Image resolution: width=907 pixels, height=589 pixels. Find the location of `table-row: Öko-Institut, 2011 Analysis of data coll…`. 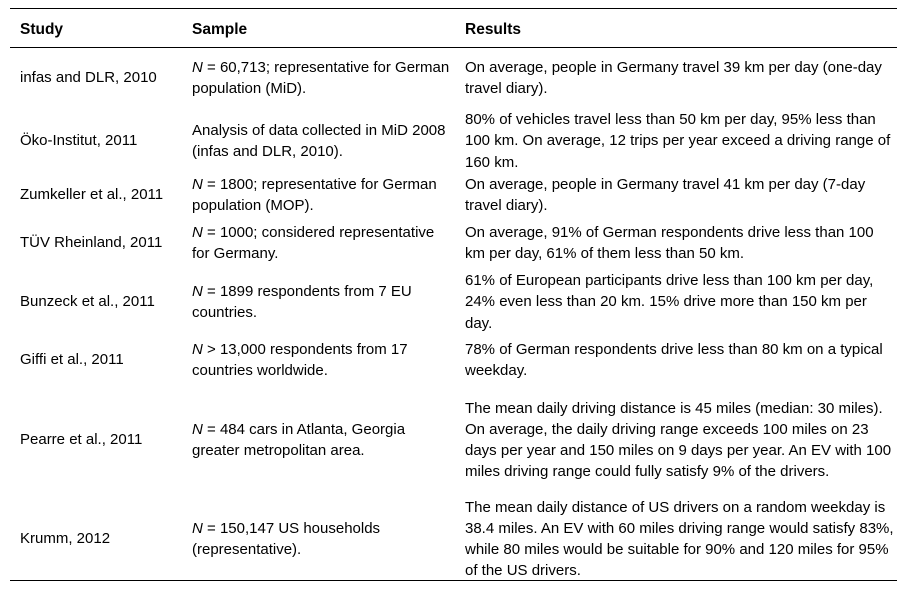

table-row: Öko-Institut, 2011 Analysis of data coll… is located at coordinates (453, 141).